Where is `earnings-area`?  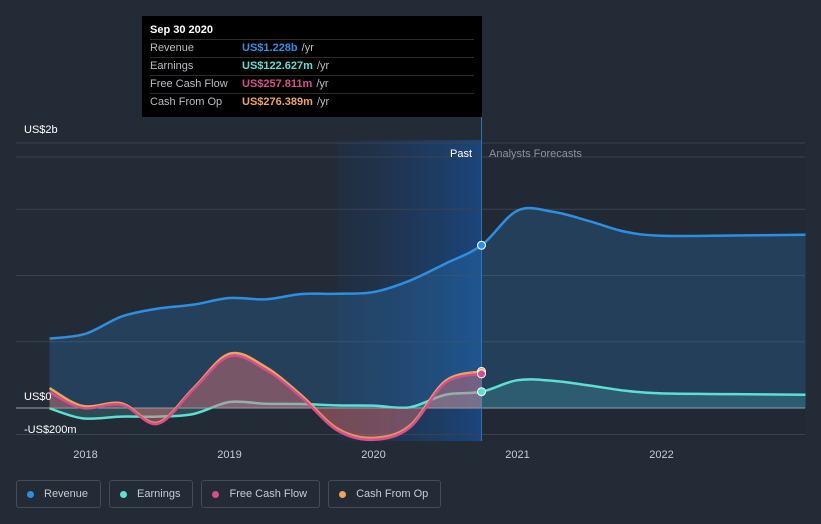 earnings-area is located at coordinates (427, 399).